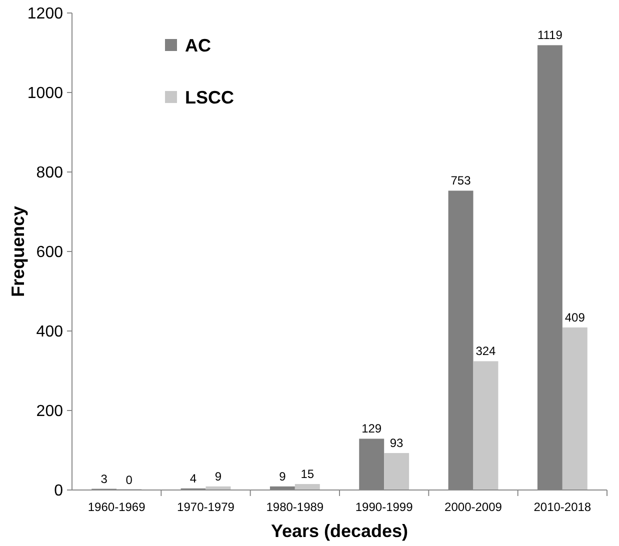  Describe the element at coordinates (550, 35) in the screenshot. I see `data-label: 1119` at that location.